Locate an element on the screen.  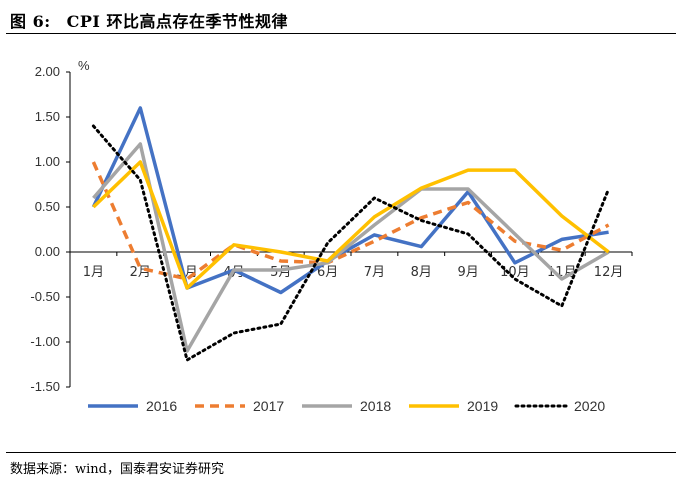
legend-label-2018: 2018 is located at coordinates (375, 406).